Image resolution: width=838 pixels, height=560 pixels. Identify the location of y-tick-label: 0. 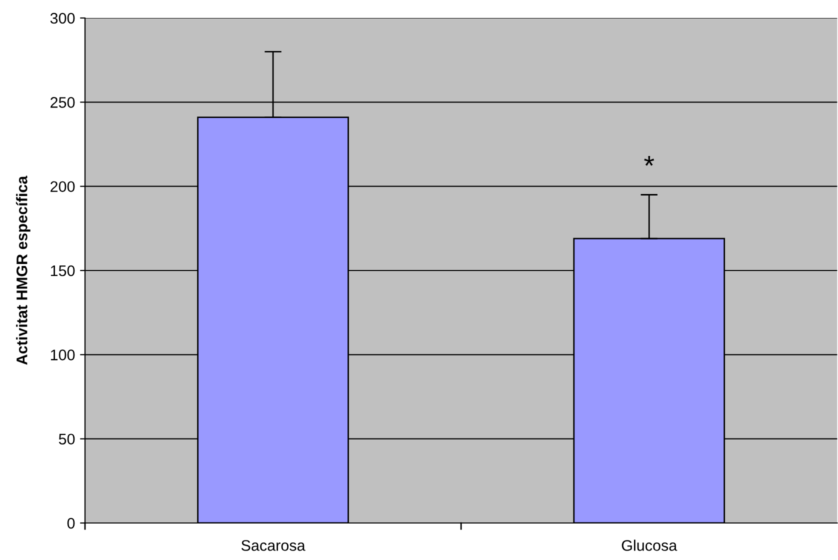
(71, 523).